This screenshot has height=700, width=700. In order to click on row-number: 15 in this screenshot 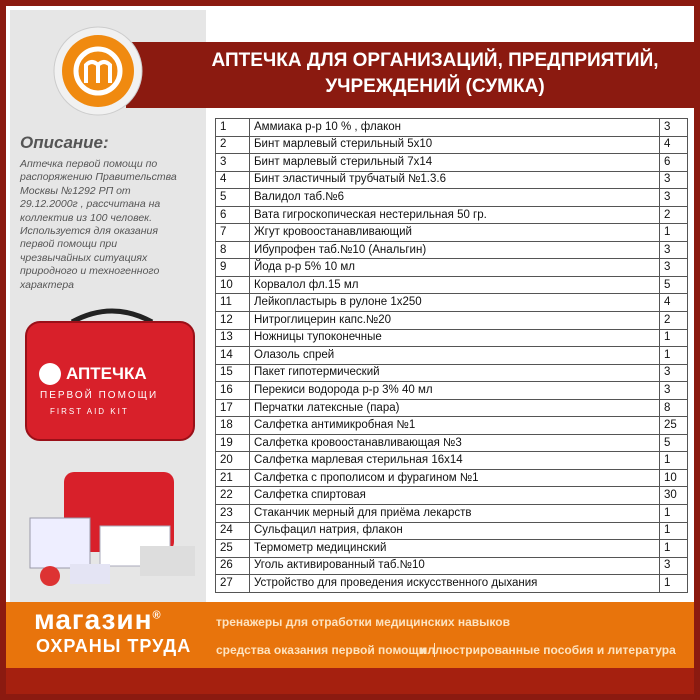, I will do `click(232, 373)`.